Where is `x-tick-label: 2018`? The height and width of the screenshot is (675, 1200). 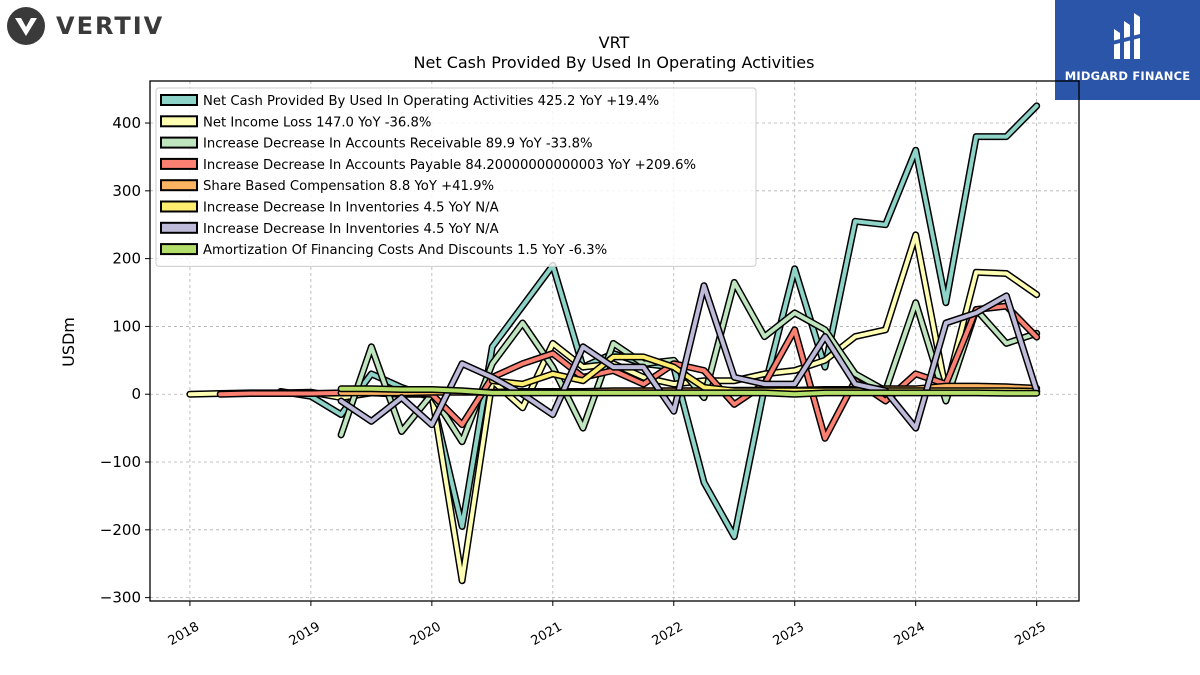 x-tick-label: 2018 is located at coordinates (184, 634).